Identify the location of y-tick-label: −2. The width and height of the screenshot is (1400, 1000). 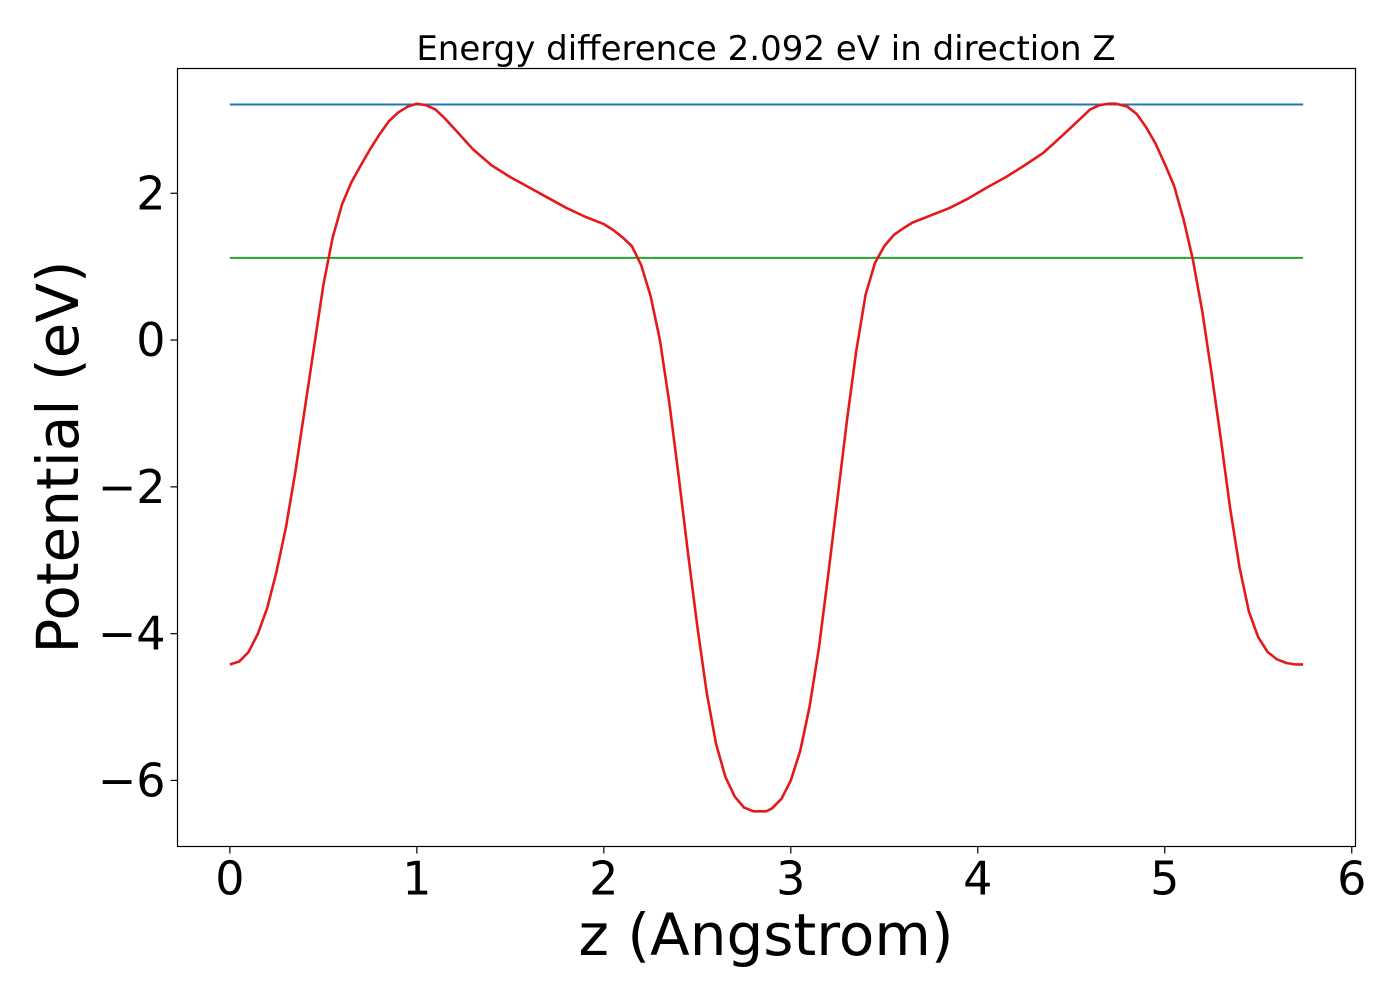
(132, 487).